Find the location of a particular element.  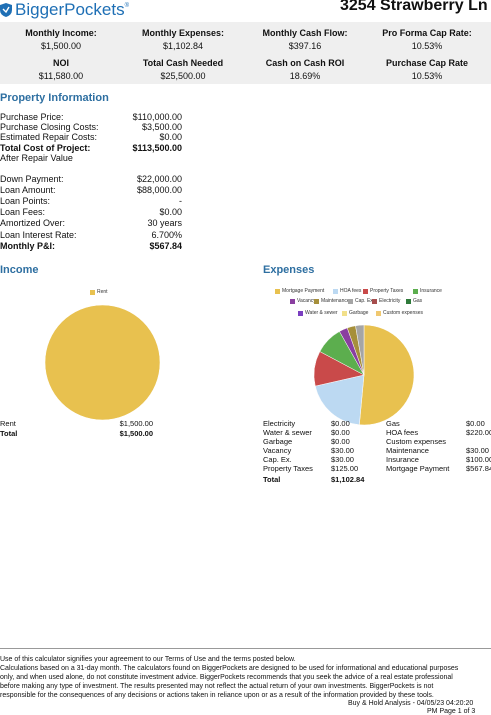

property-label: Estimated Repair Costs: is located at coordinates (49, 137).